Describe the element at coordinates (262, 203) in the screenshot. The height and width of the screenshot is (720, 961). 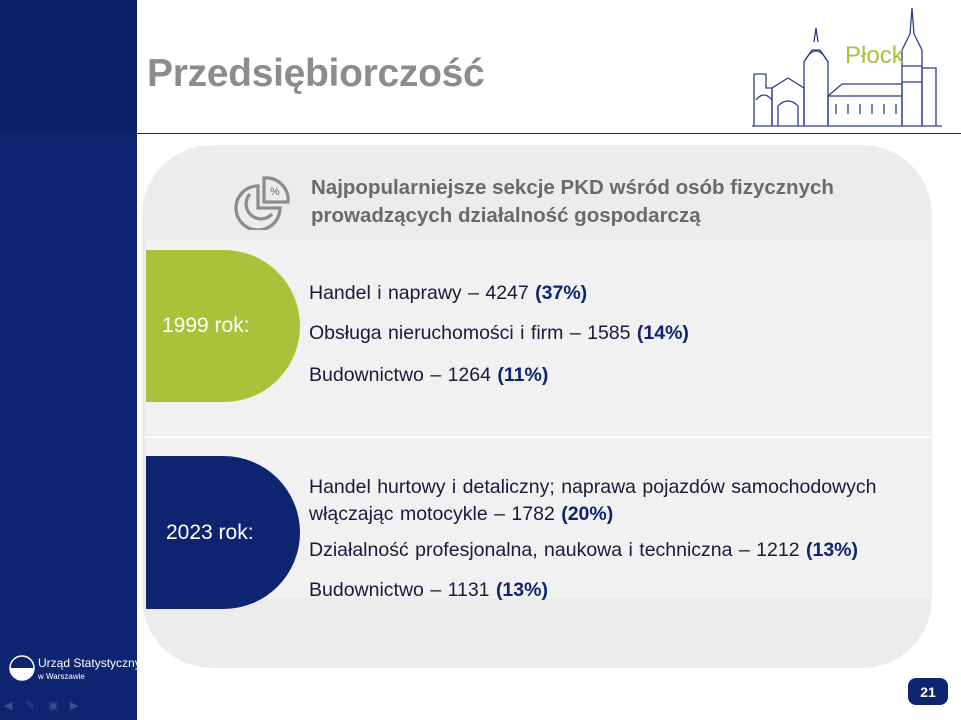
I see `pie-chart-percent-icon: %` at that location.